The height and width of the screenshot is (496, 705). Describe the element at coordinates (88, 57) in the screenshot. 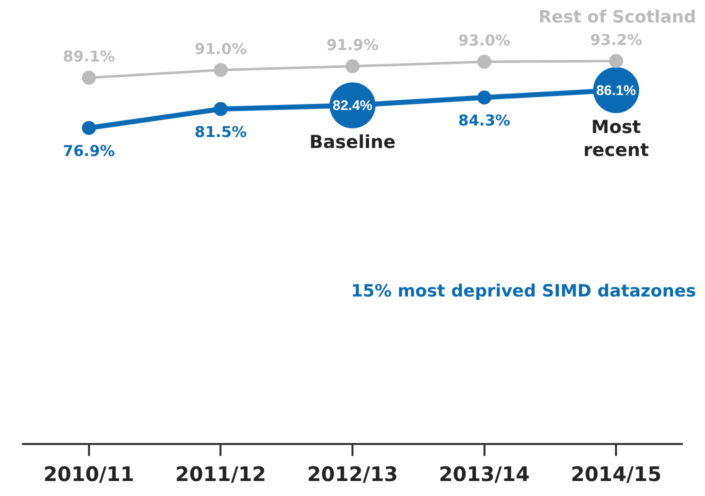

I see `data-label: 89.1%` at that location.